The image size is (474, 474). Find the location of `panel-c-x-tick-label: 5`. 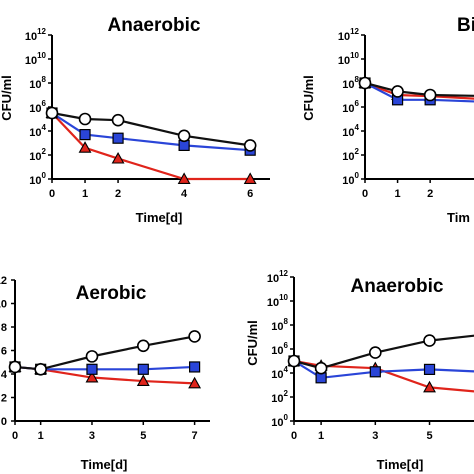

panel-c-x-tick-label: 5 is located at coordinates (143, 436).